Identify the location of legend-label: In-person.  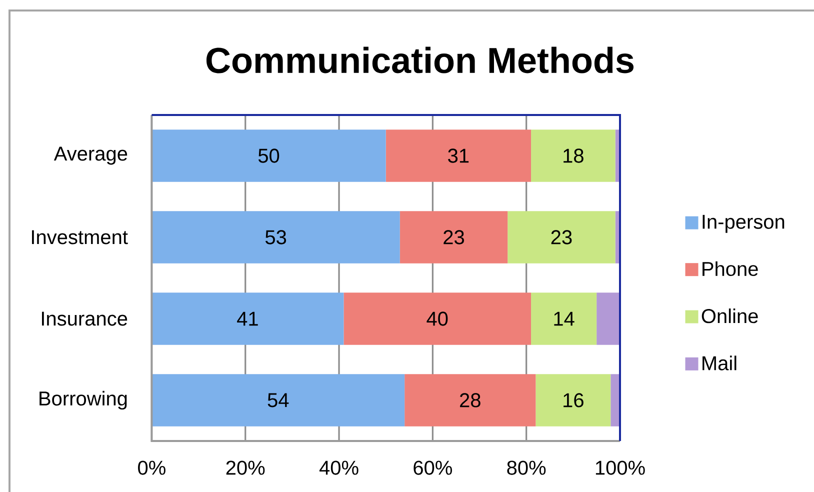
(743, 223).